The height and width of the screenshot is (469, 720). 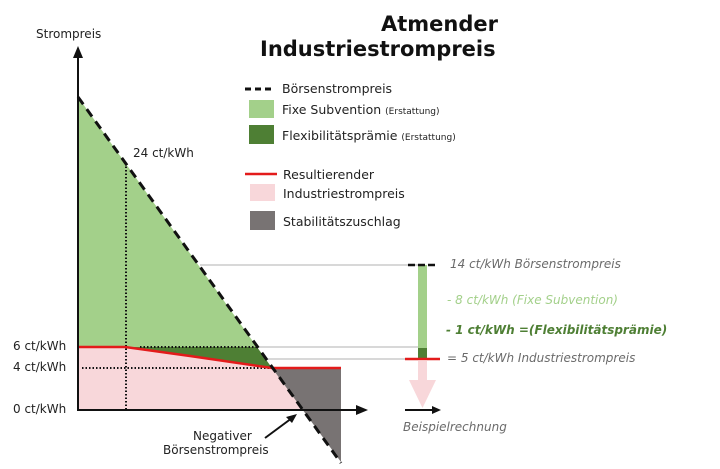 What do you see at coordinates (78, 52) in the screenshot?
I see `y-axis-arrow-icon` at bounding box center [78, 52].